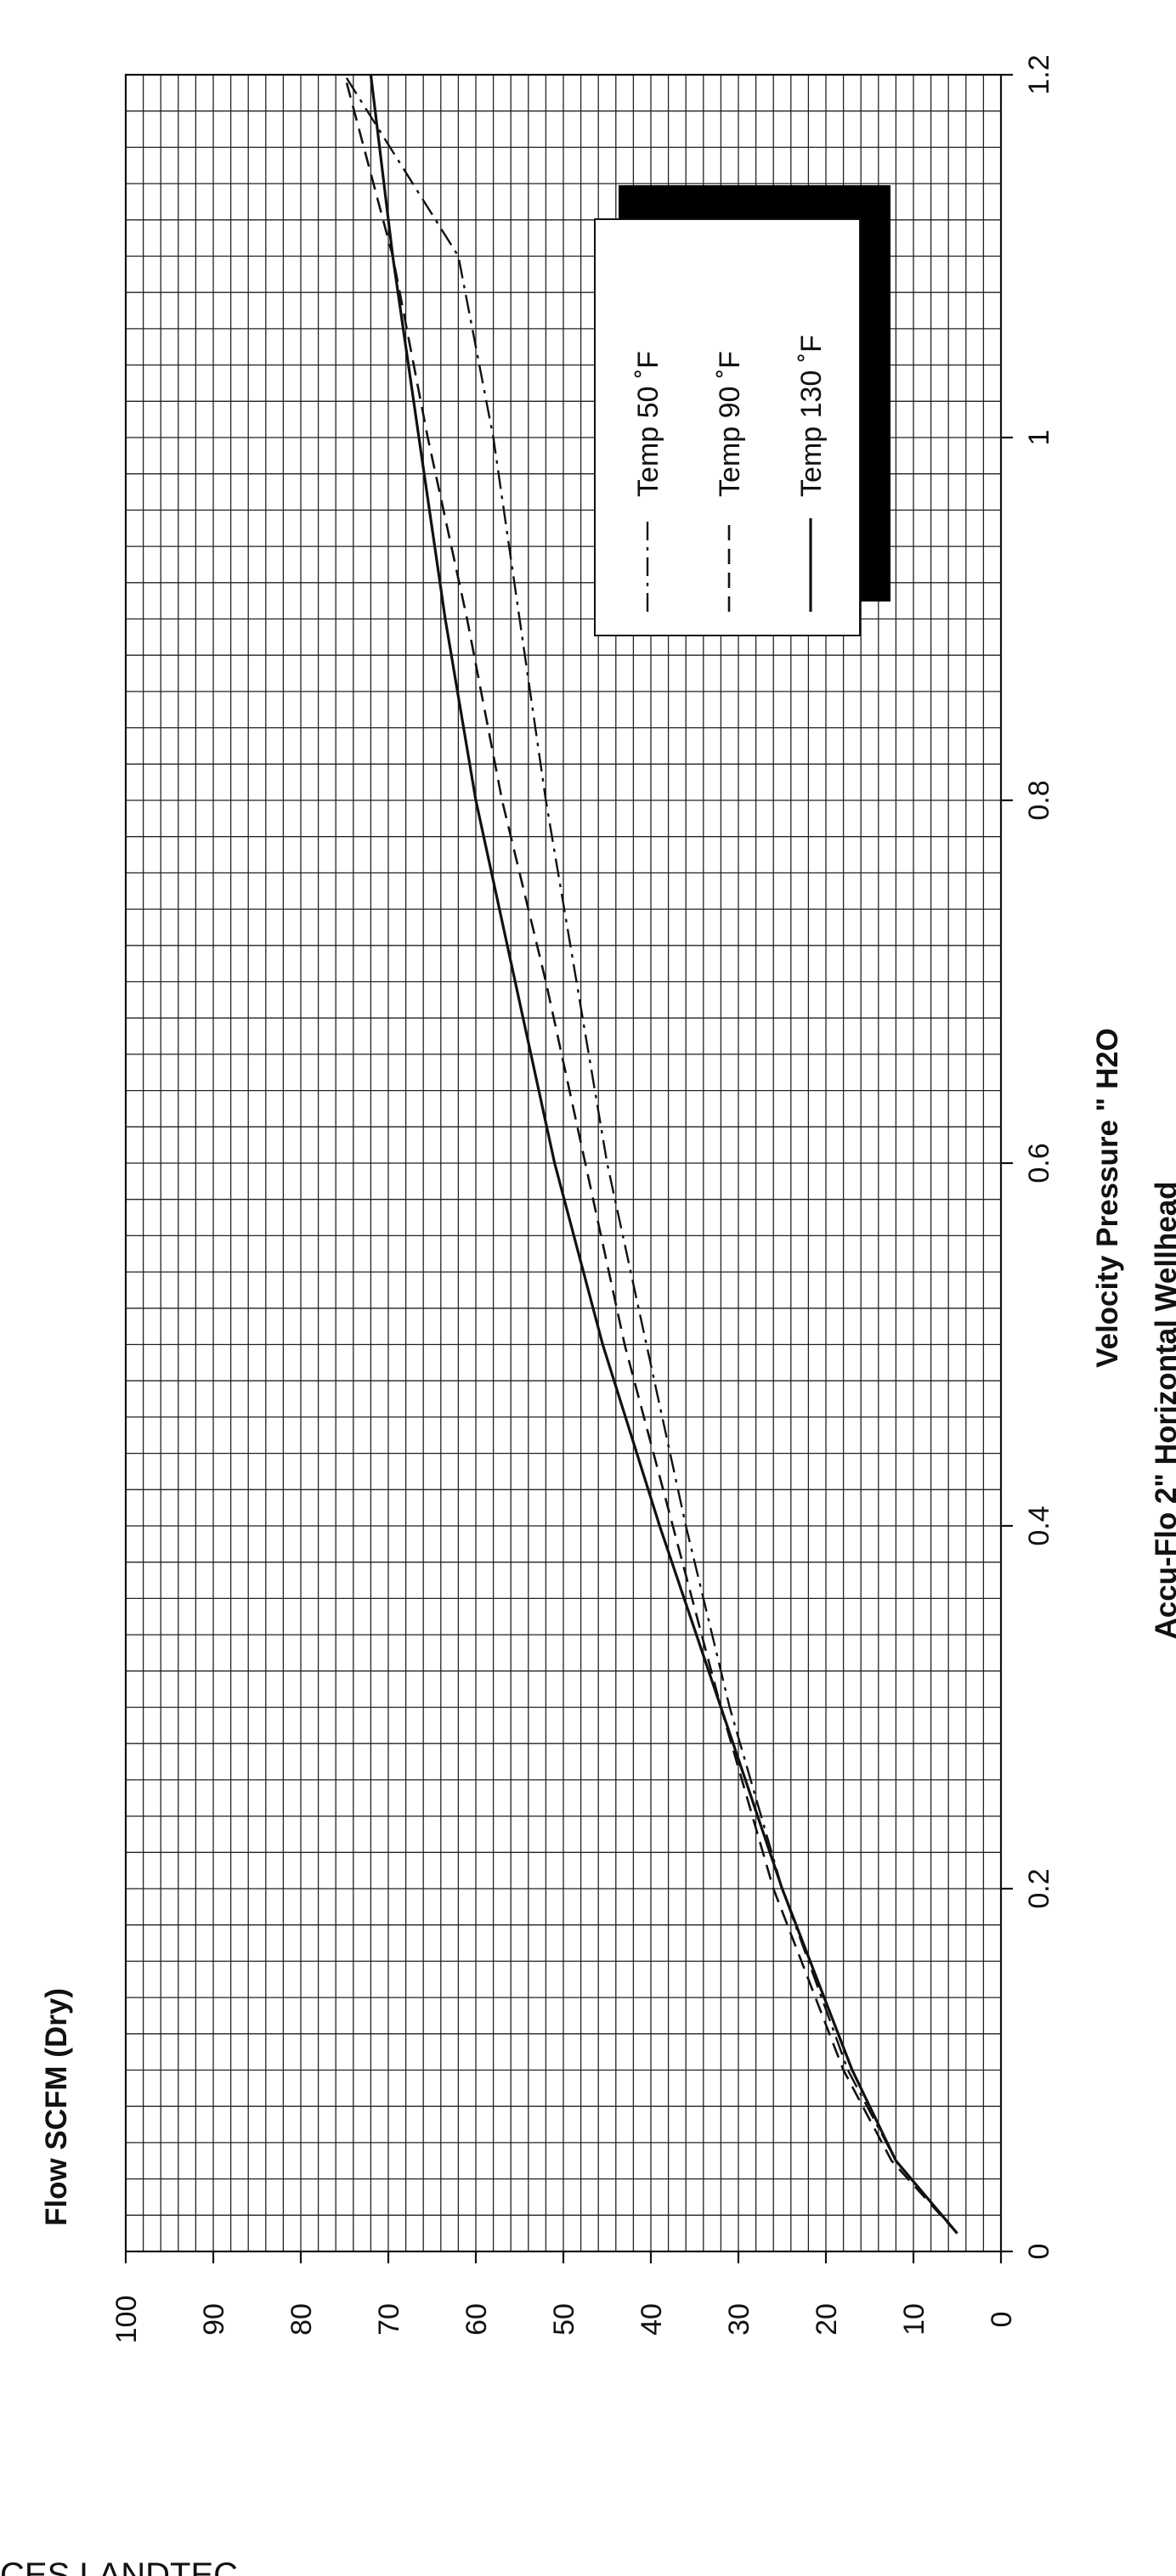  I want to click on y-tick-label: 90, so click(214, 2320).